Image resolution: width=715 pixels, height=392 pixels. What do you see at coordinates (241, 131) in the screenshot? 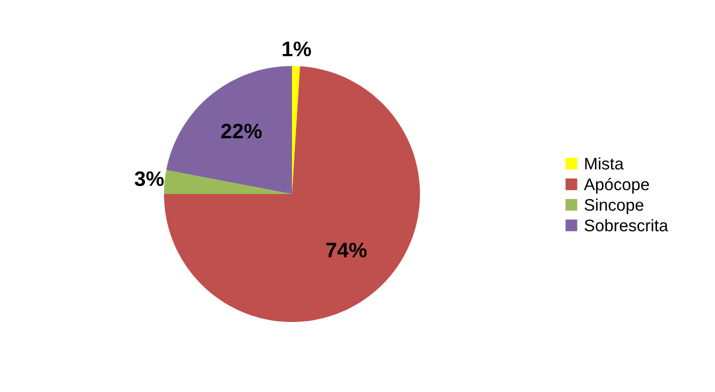
I see `data-label: 22%` at bounding box center [241, 131].